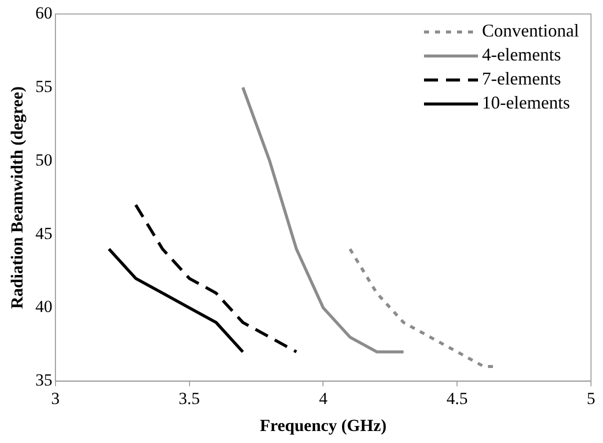 Image resolution: width=603 pixels, height=443 pixels. What do you see at coordinates (43, 160) in the screenshot?
I see `y-tick-label: 50` at bounding box center [43, 160].